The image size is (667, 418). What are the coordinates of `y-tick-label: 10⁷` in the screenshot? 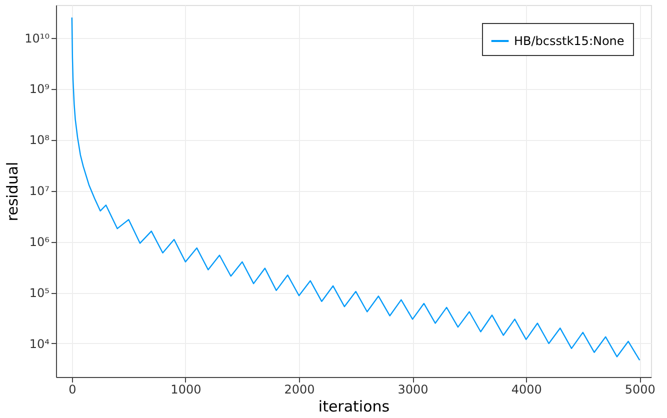 It's located at (39, 191).